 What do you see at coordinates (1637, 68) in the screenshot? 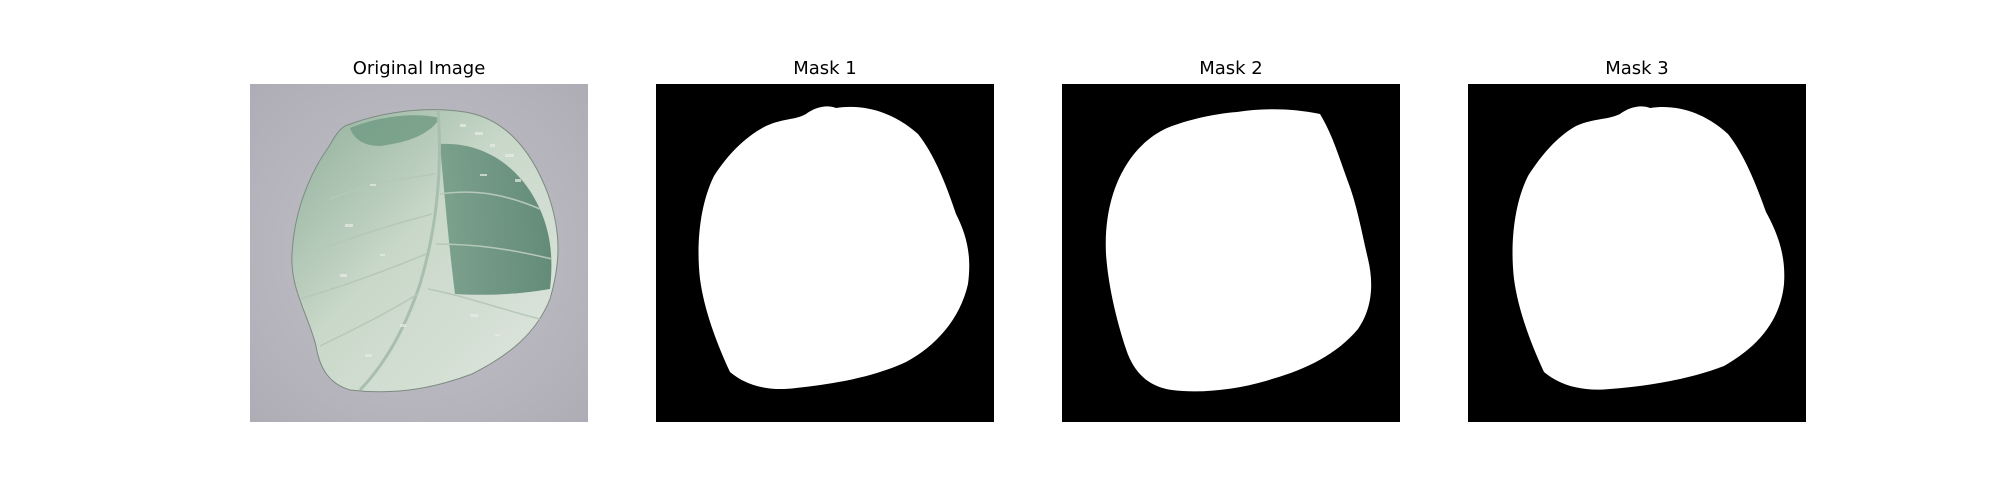
I see `panel-title-mask-3: Mask 3` at bounding box center [1637, 68].